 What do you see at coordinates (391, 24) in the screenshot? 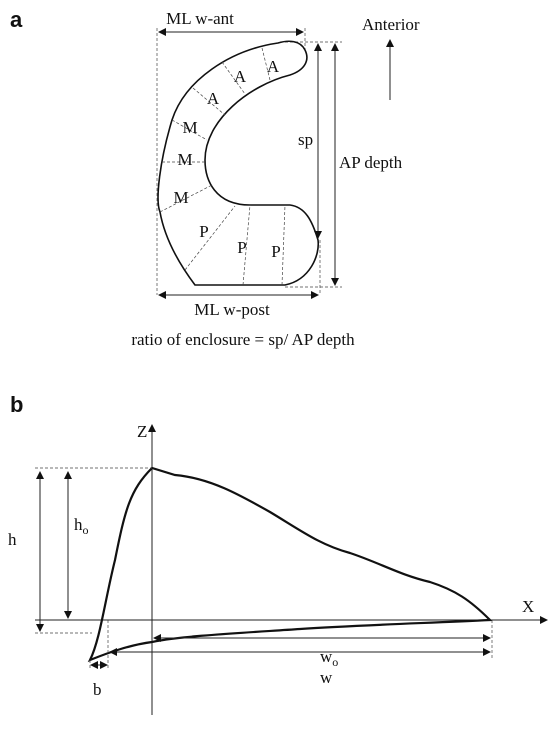
I see `direction: Anterior` at bounding box center [391, 24].